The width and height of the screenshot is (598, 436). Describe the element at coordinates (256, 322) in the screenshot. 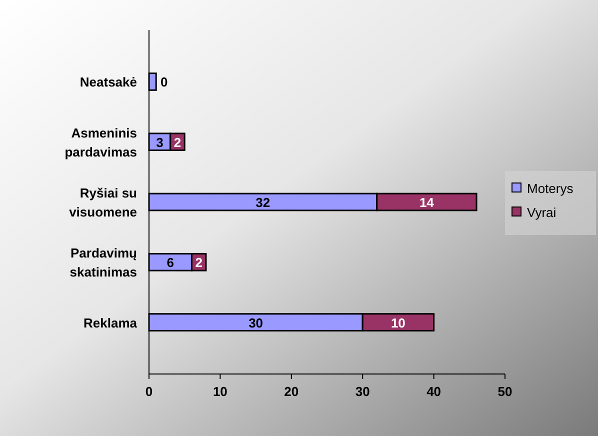

I see `data-label: 30` at that location.